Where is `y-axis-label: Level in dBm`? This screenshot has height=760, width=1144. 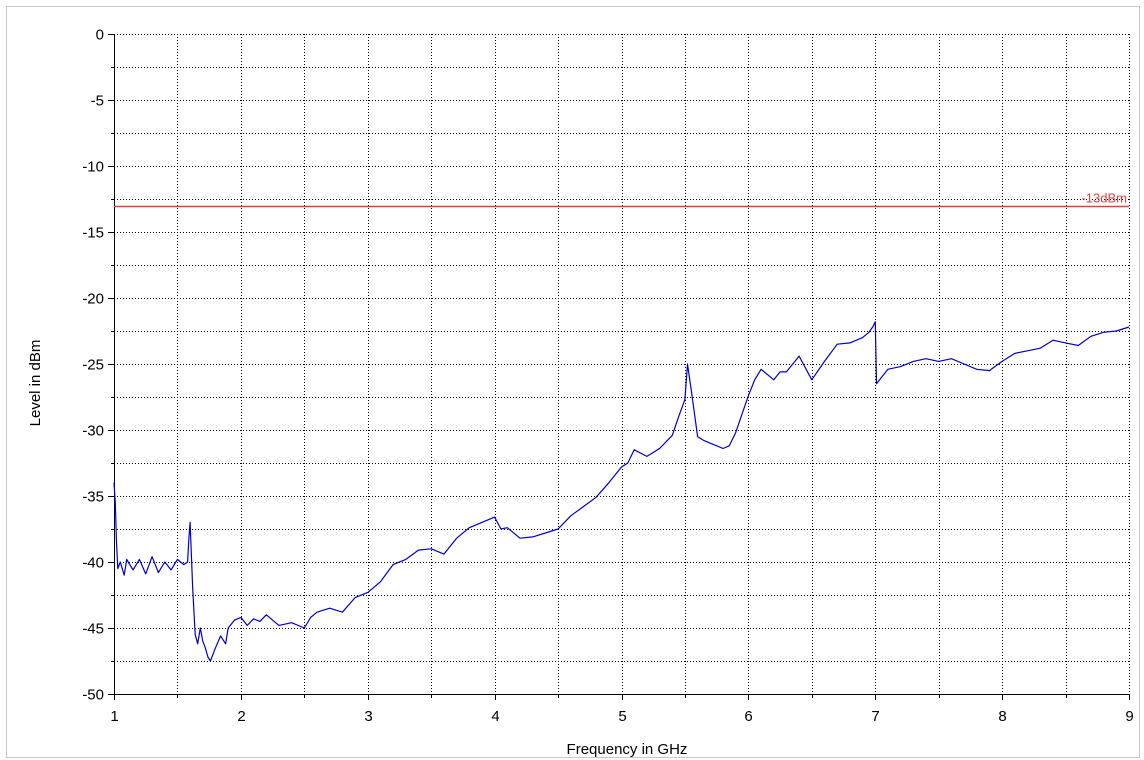 y-axis-label: Level in dBm is located at coordinates (35, 383).